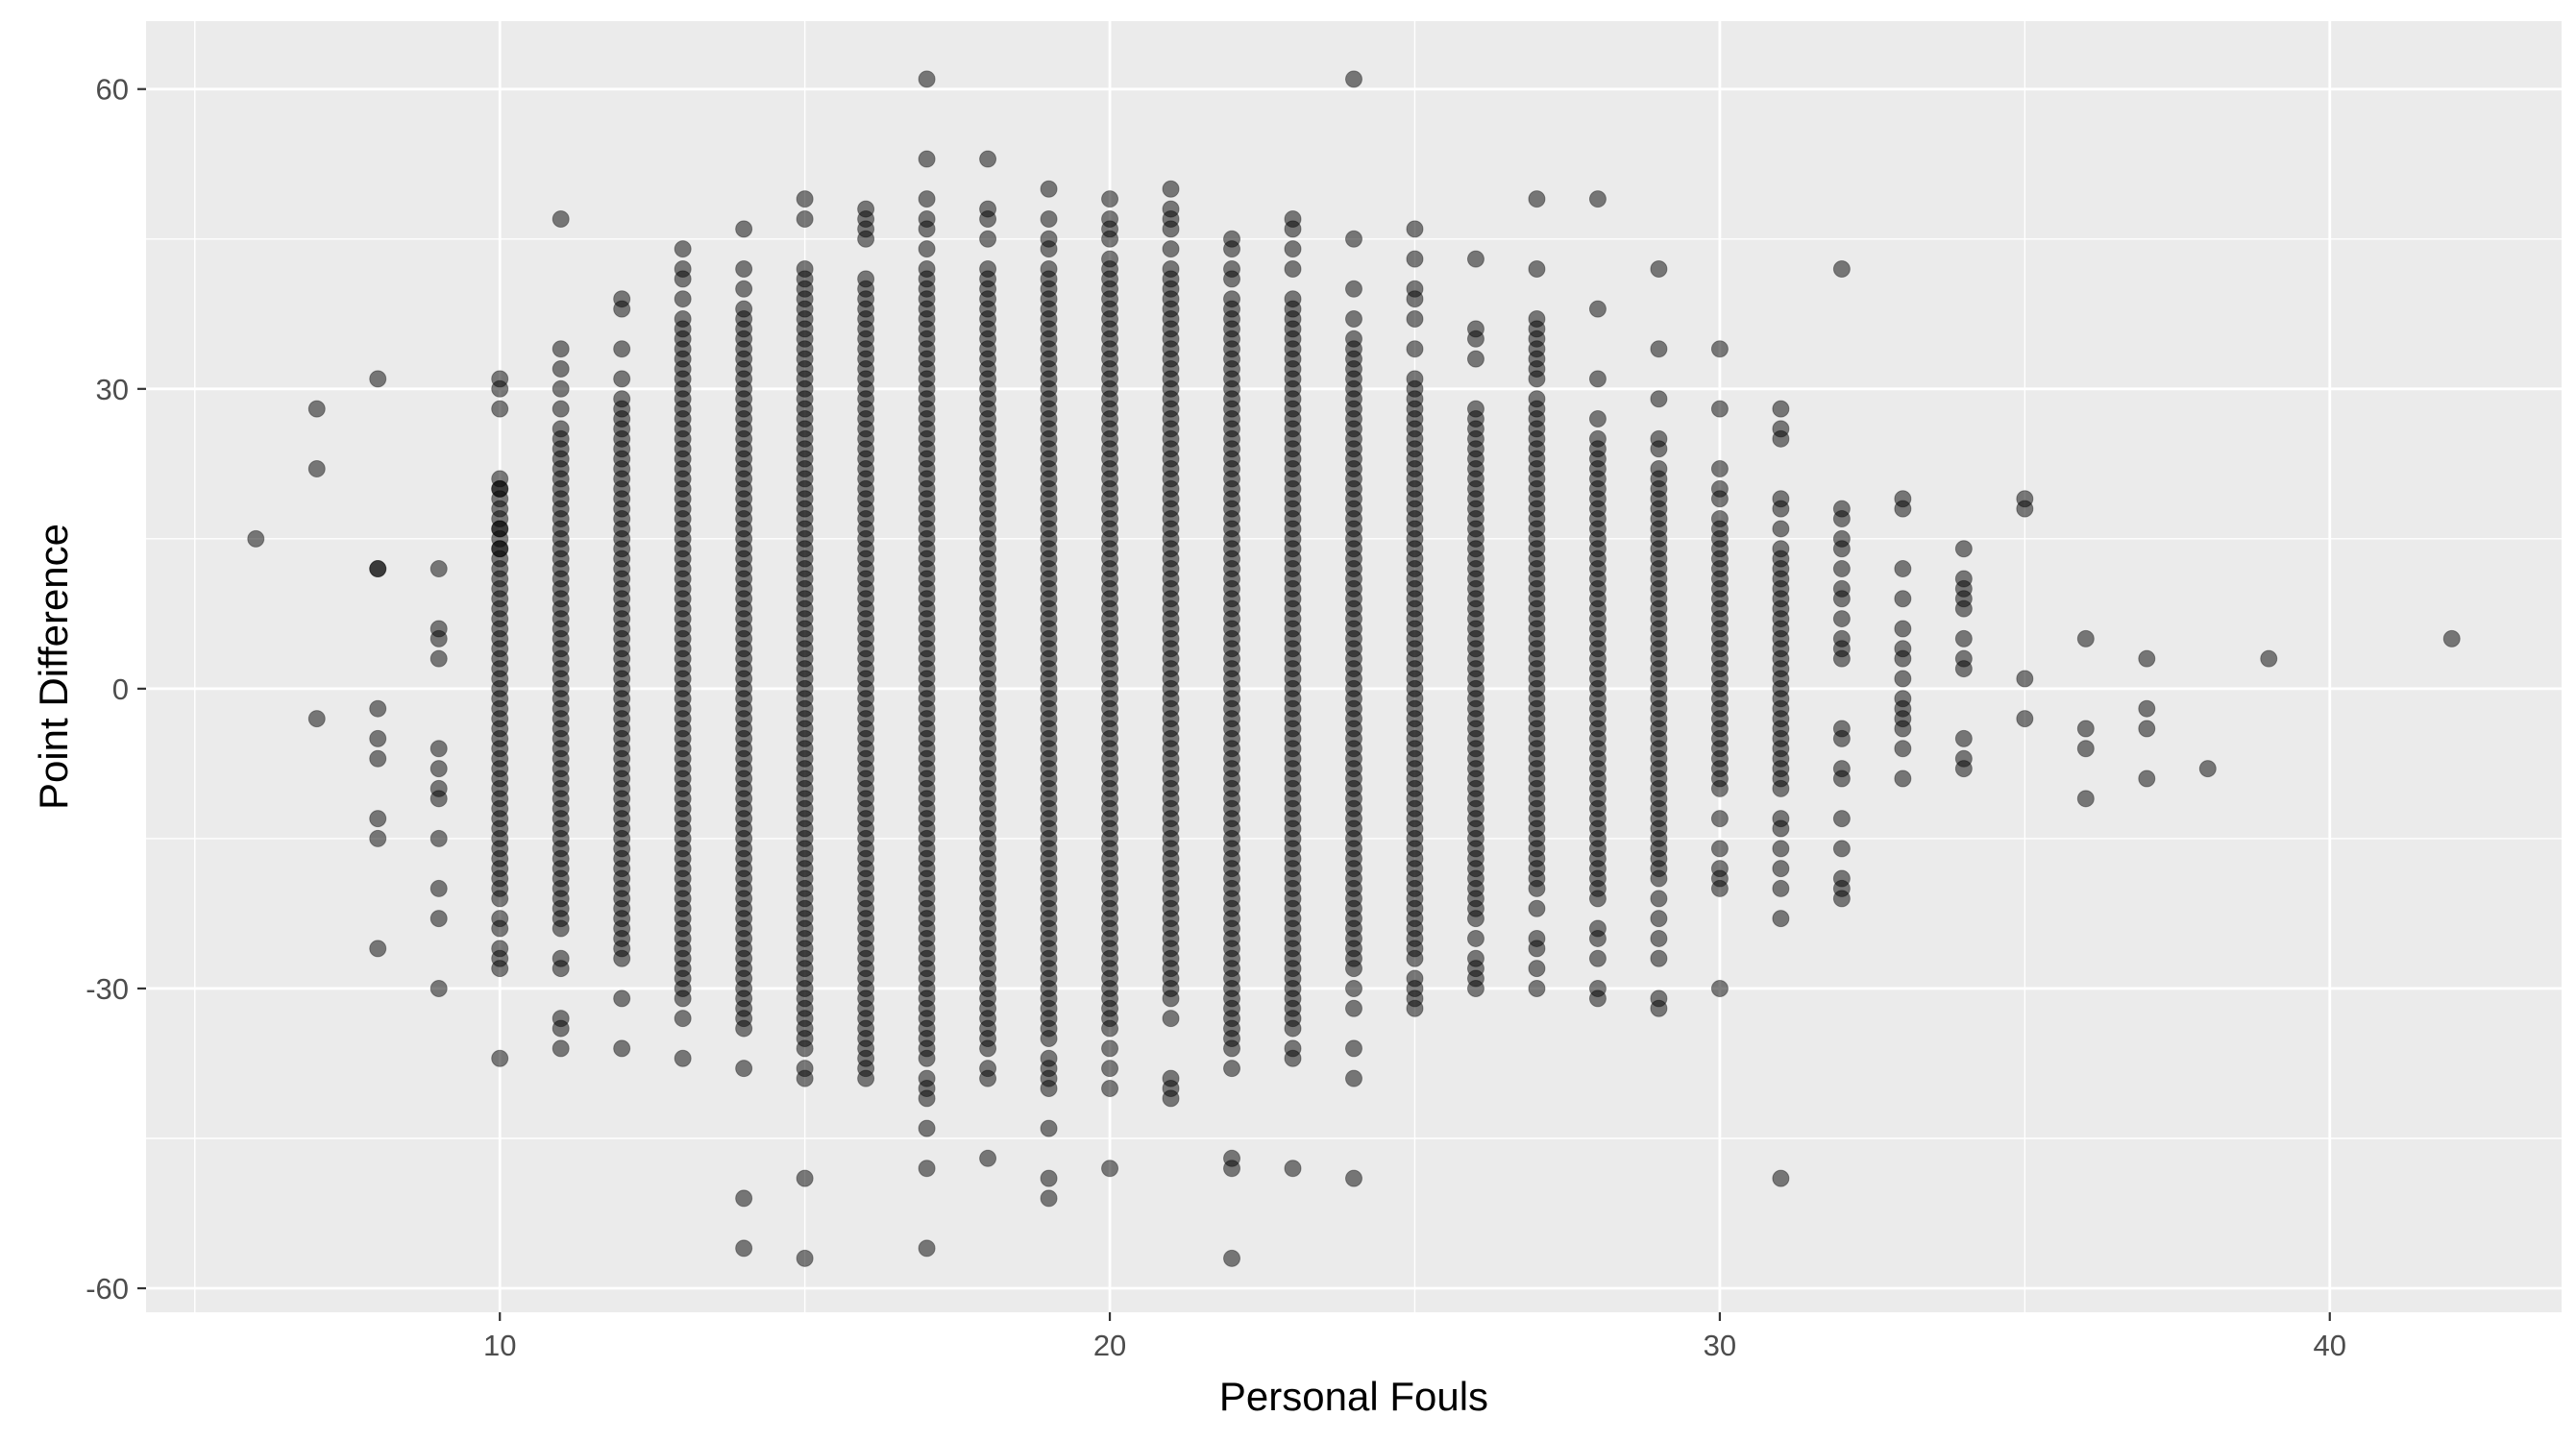  I want to click on x-tick-label: 20, so click(1109, 1345).